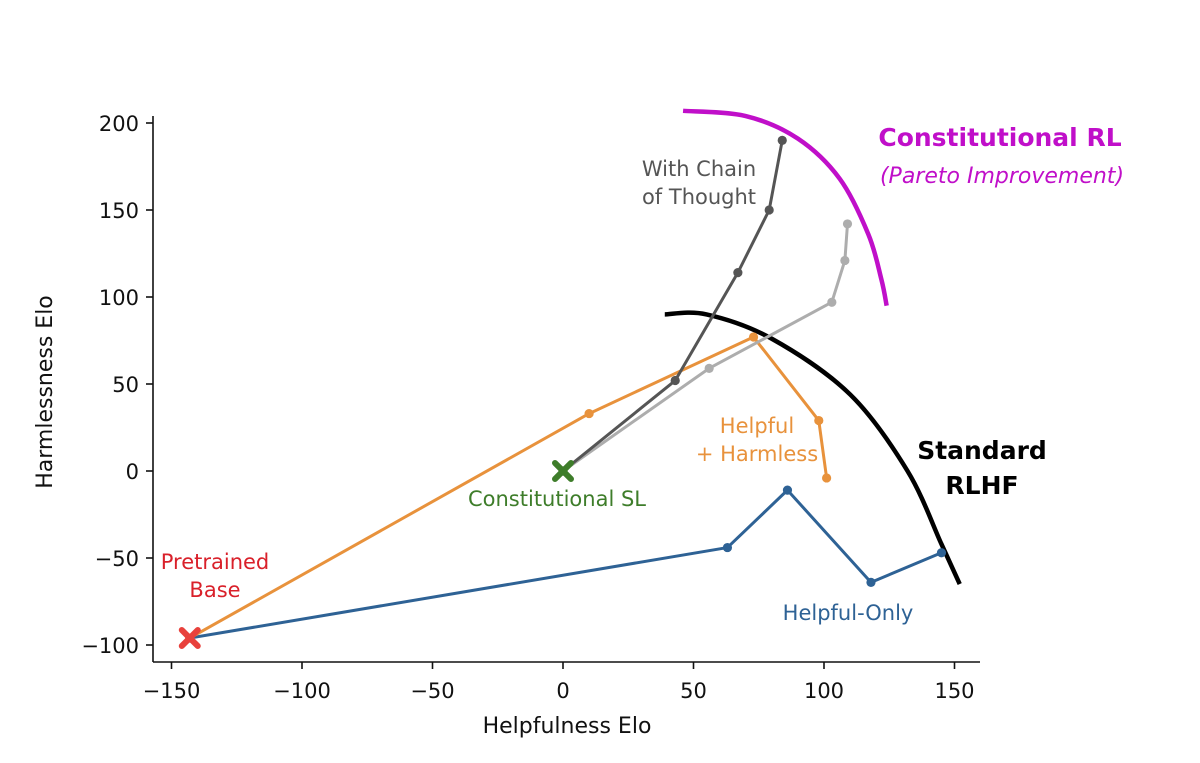 This screenshot has width=1200, height=763. What do you see at coordinates (432, 691) in the screenshot?
I see `x-tick-label: −50` at bounding box center [432, 691].